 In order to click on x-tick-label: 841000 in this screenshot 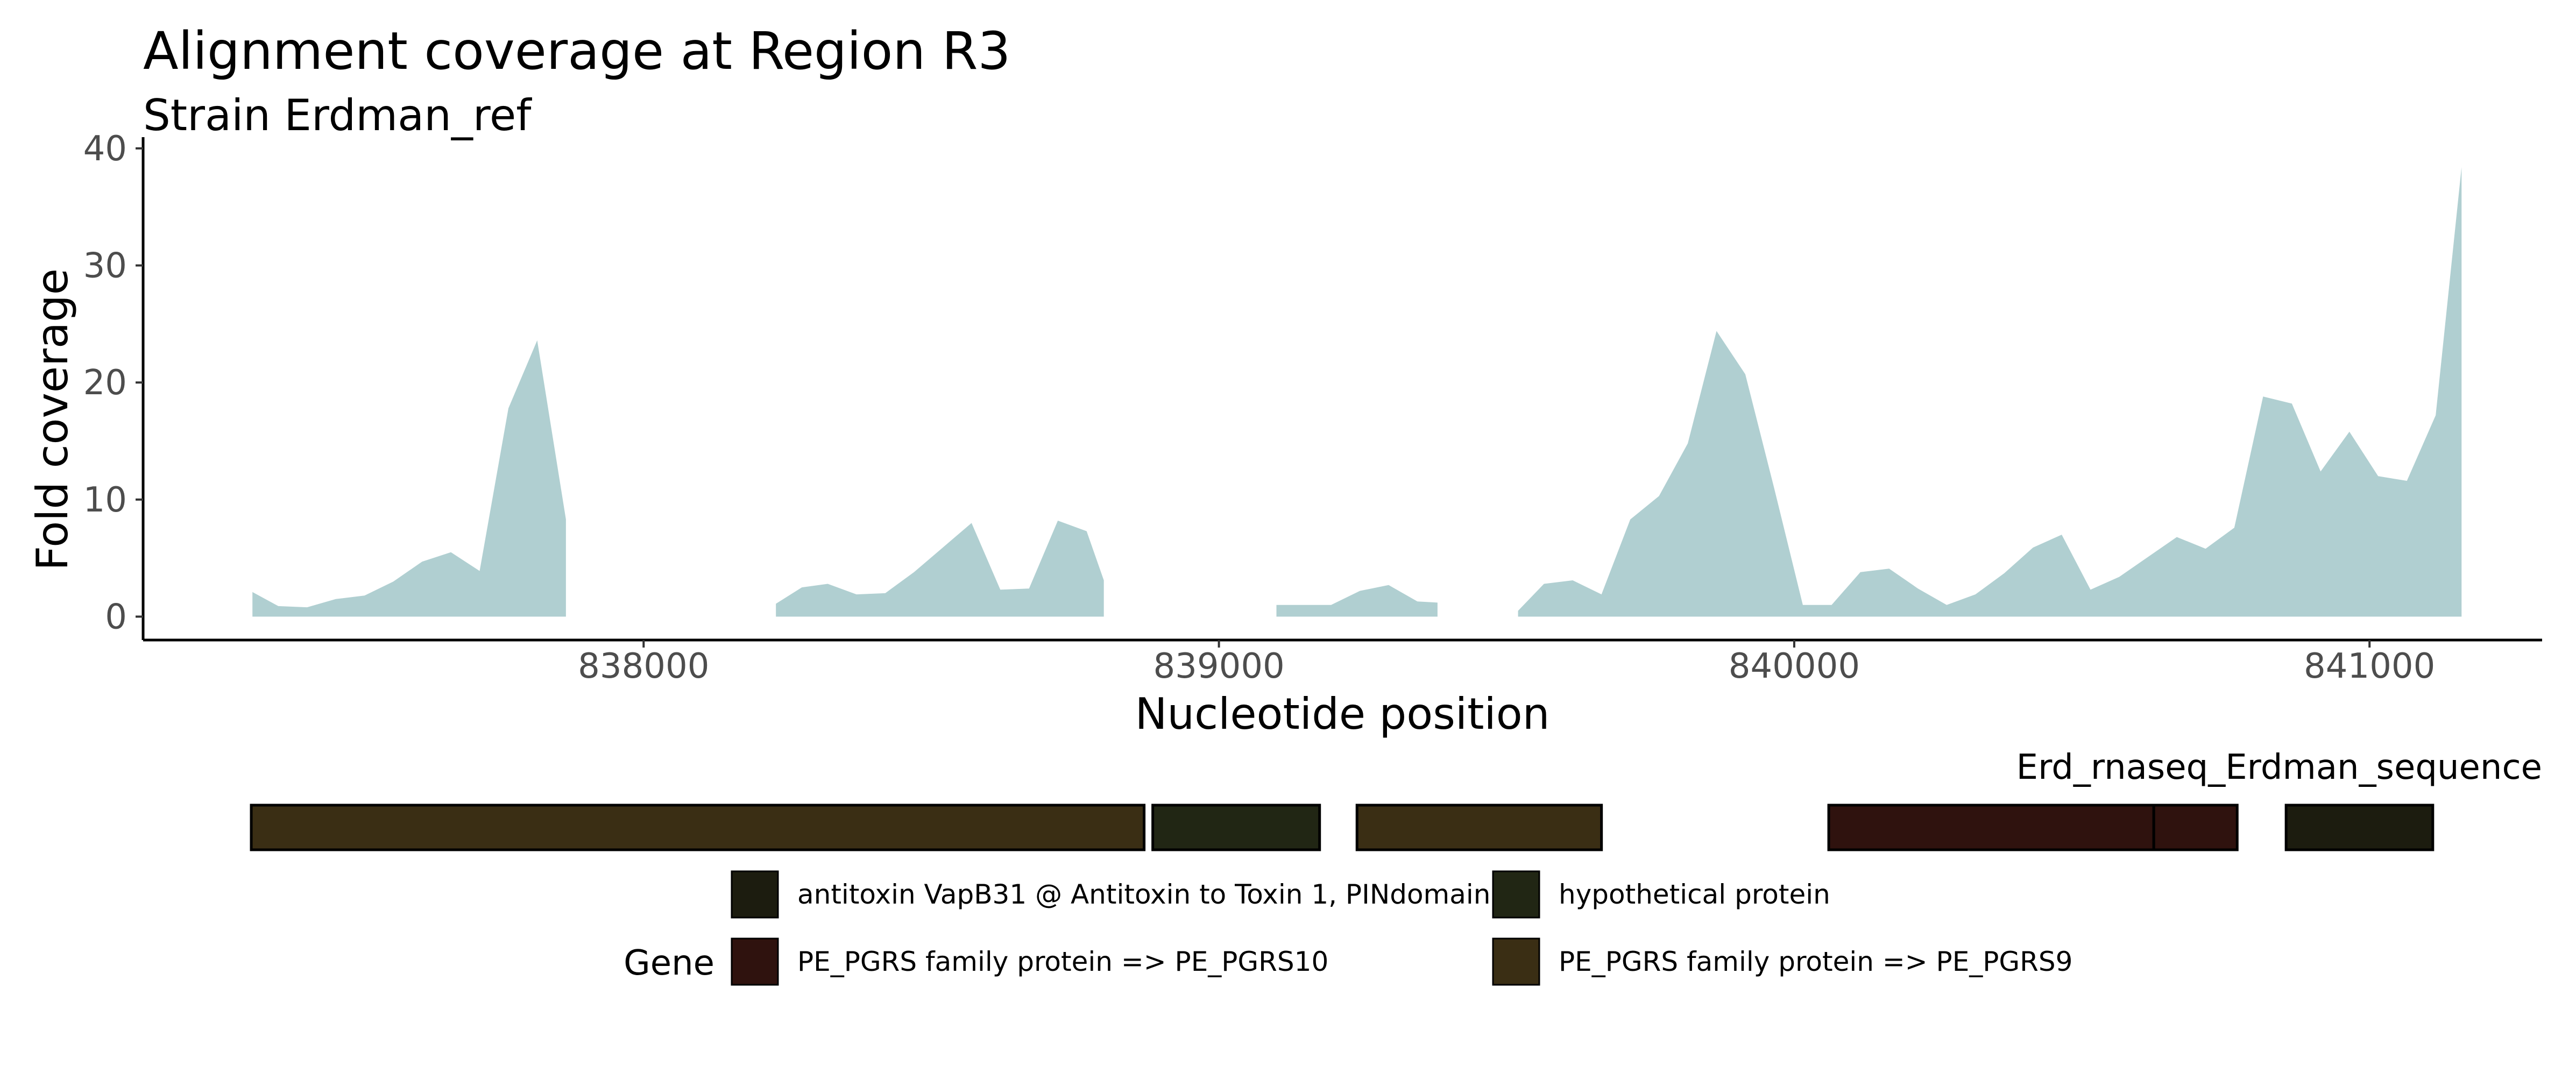, I will do `click(2369, 666)`.